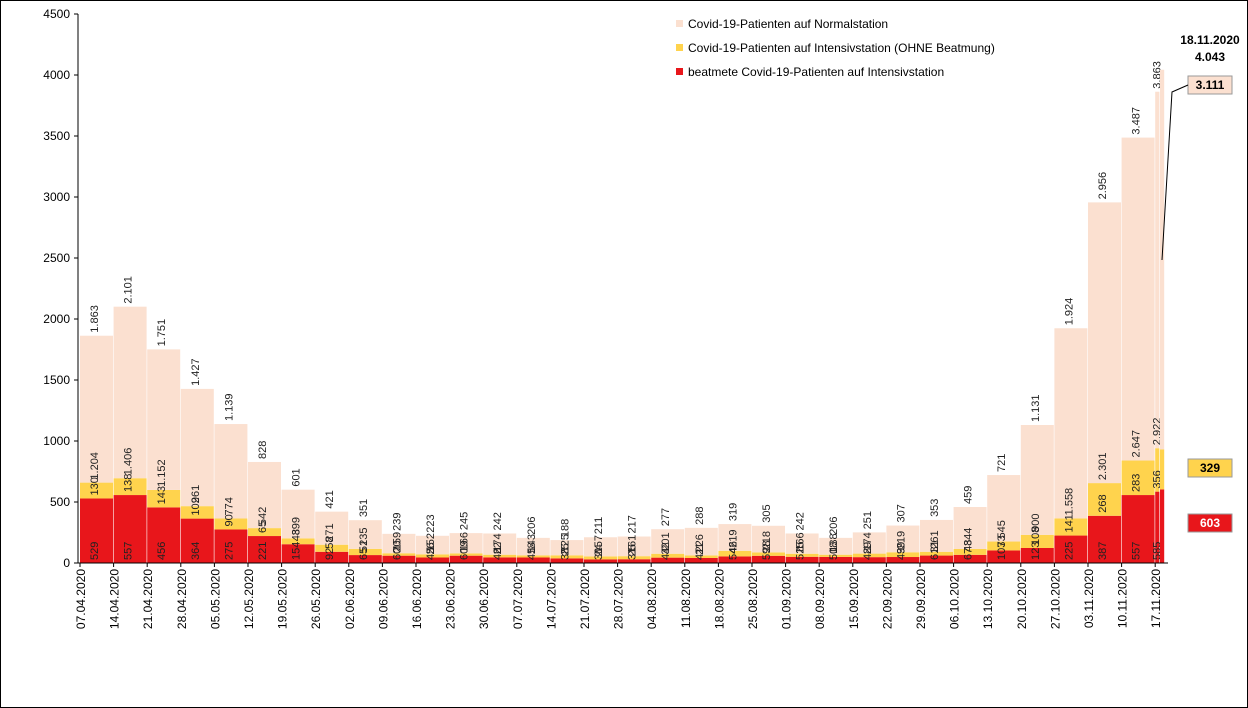 This screenshot has width=1248, height=708. Describe the element at coordinates (935, 539) in the screenshot. I see `data-label: 261` at that location.